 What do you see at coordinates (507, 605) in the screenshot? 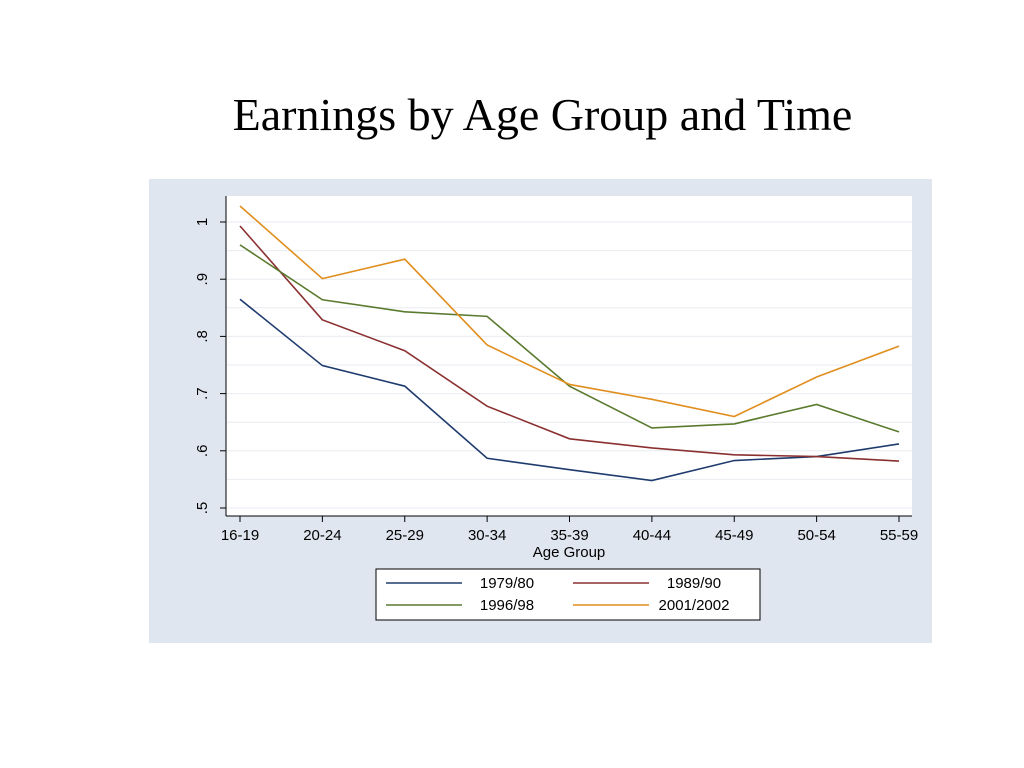
I see `legend-label: 1996/98` at bounding box center [507, 605].